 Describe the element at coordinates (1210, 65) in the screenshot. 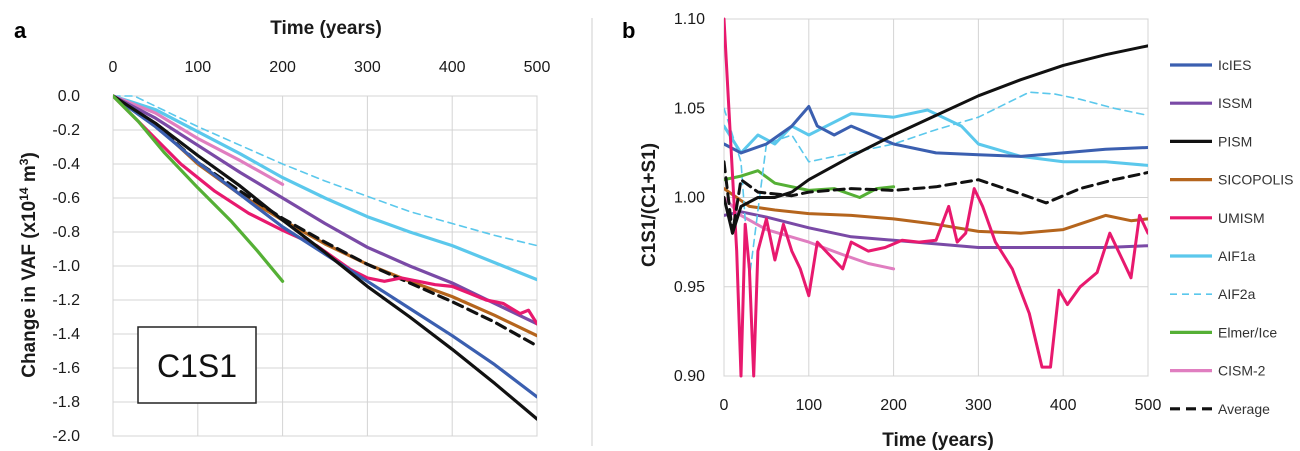

I see `legend-item-icies: IcIES` at that location.